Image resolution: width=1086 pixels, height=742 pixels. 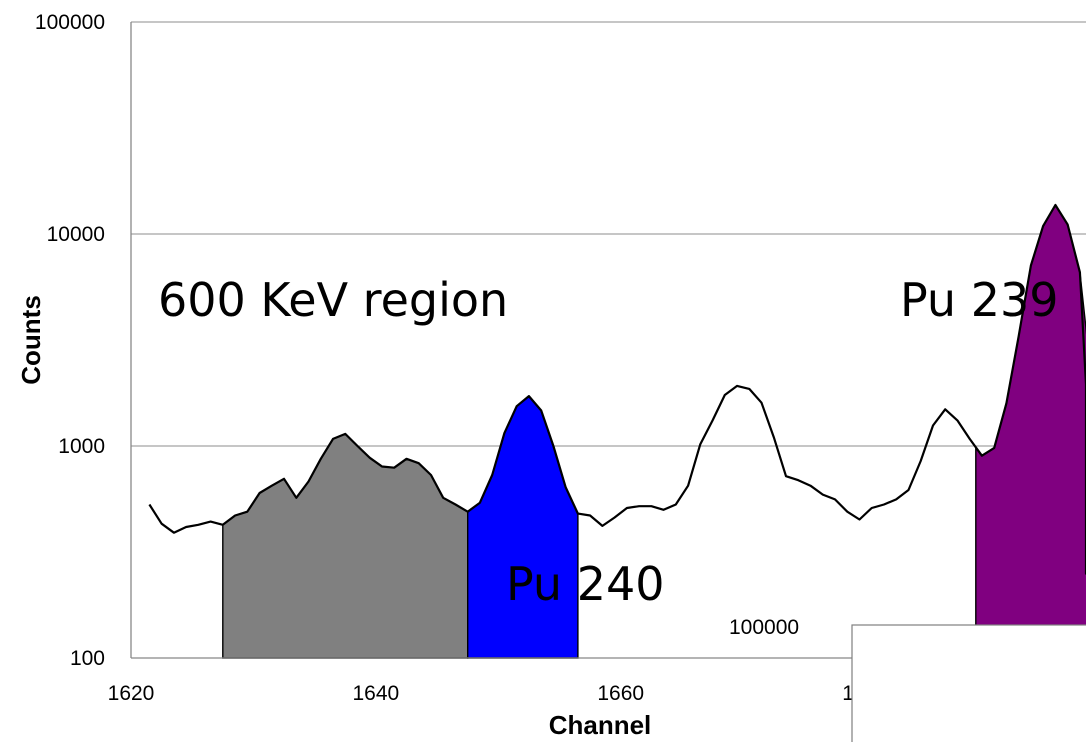 I want to click on y-axis-title: Counts, so click(x=31, y=340).